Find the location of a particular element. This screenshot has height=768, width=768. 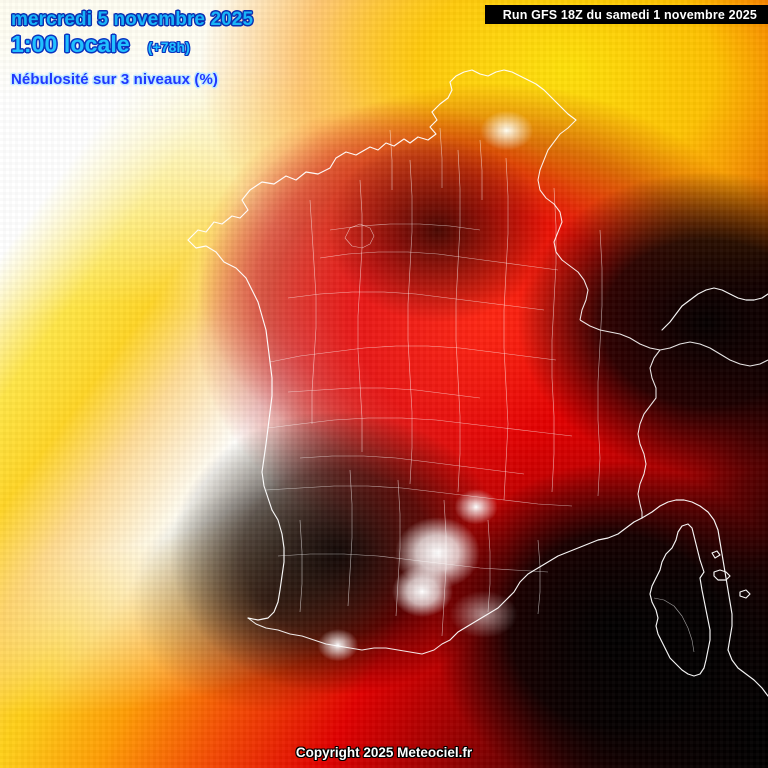

border-france-spain is located at coordinates (349, 636).